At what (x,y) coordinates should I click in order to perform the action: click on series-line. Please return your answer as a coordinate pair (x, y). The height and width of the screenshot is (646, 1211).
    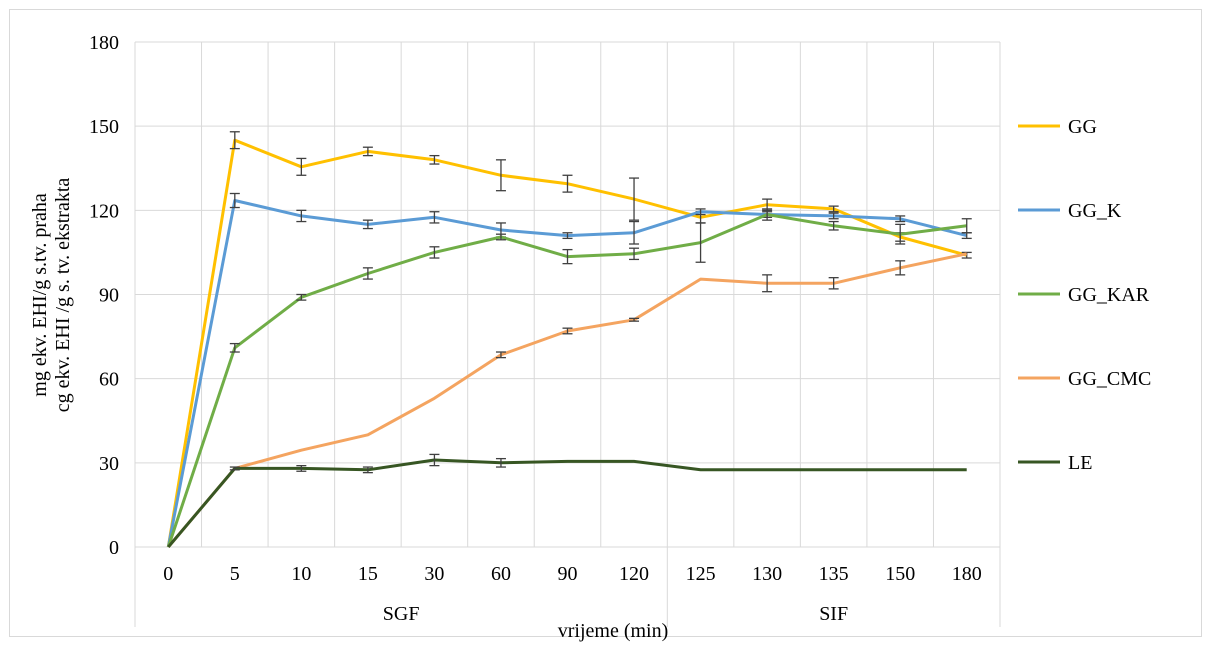
    Looking at the image, I should click on (567, 503).